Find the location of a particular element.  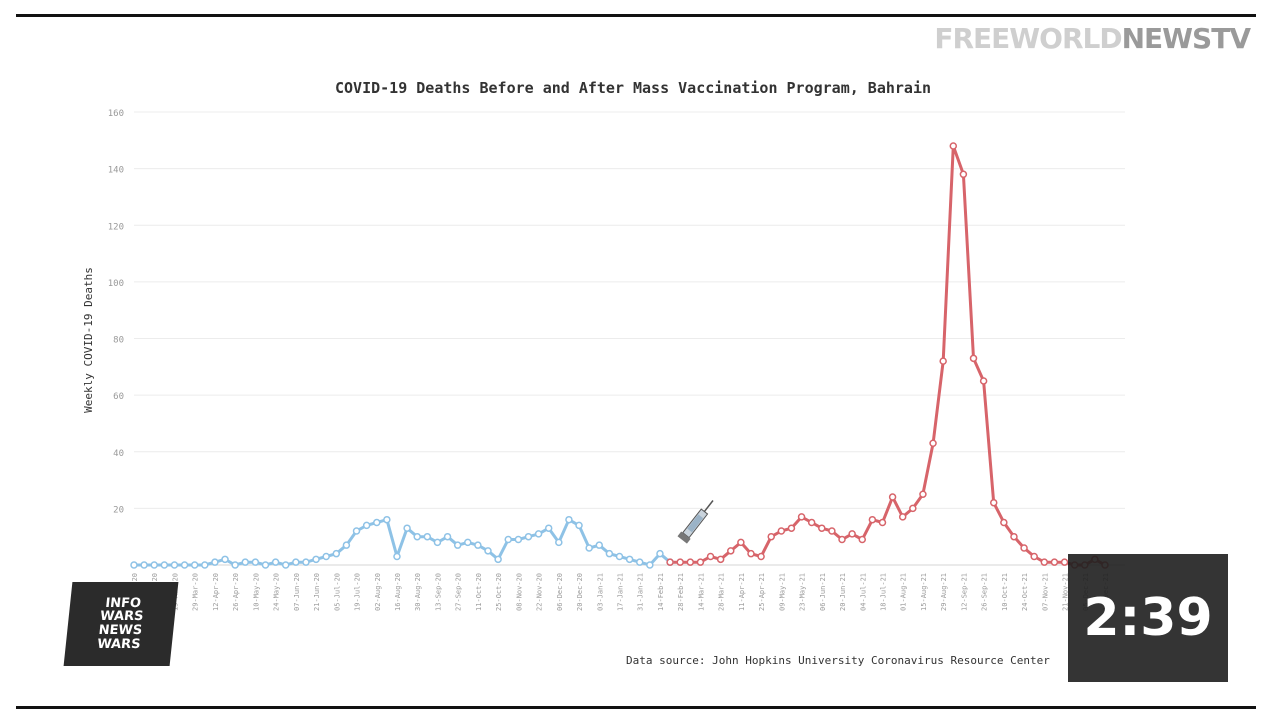

x-tick-label: 28-Mar-21 is located at coordinates (722, 592).